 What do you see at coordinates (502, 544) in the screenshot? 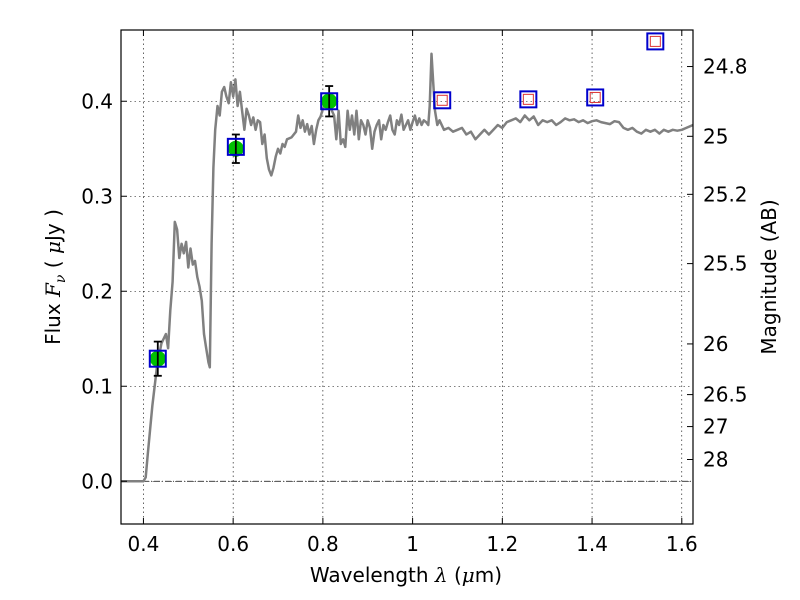
I see `x-tick-label: 1.2` at bounding box center [502, 544].